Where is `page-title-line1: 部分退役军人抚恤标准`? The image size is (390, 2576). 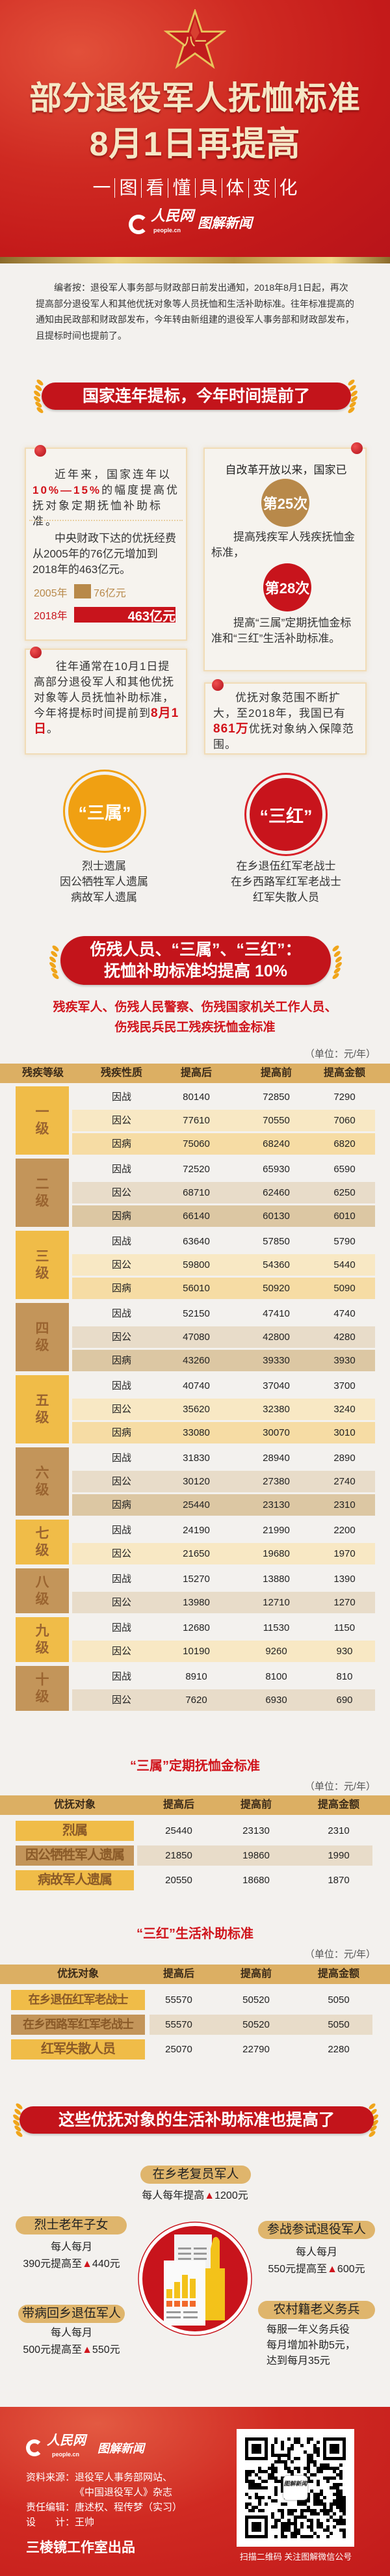
page-title-line1: 部分退役军人抚恤标准 is located at coordinates (195, 98).